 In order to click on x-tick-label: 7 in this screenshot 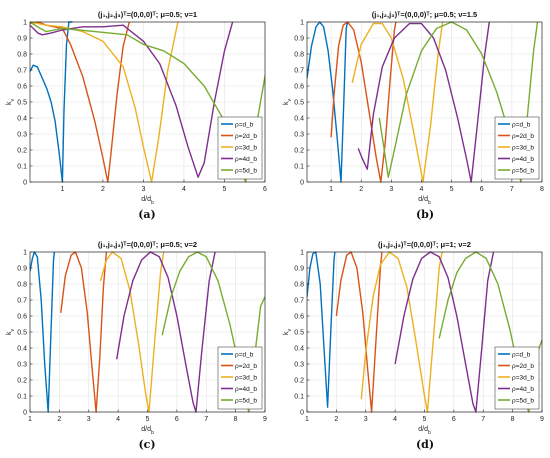, I will do `click(512, 189)`.